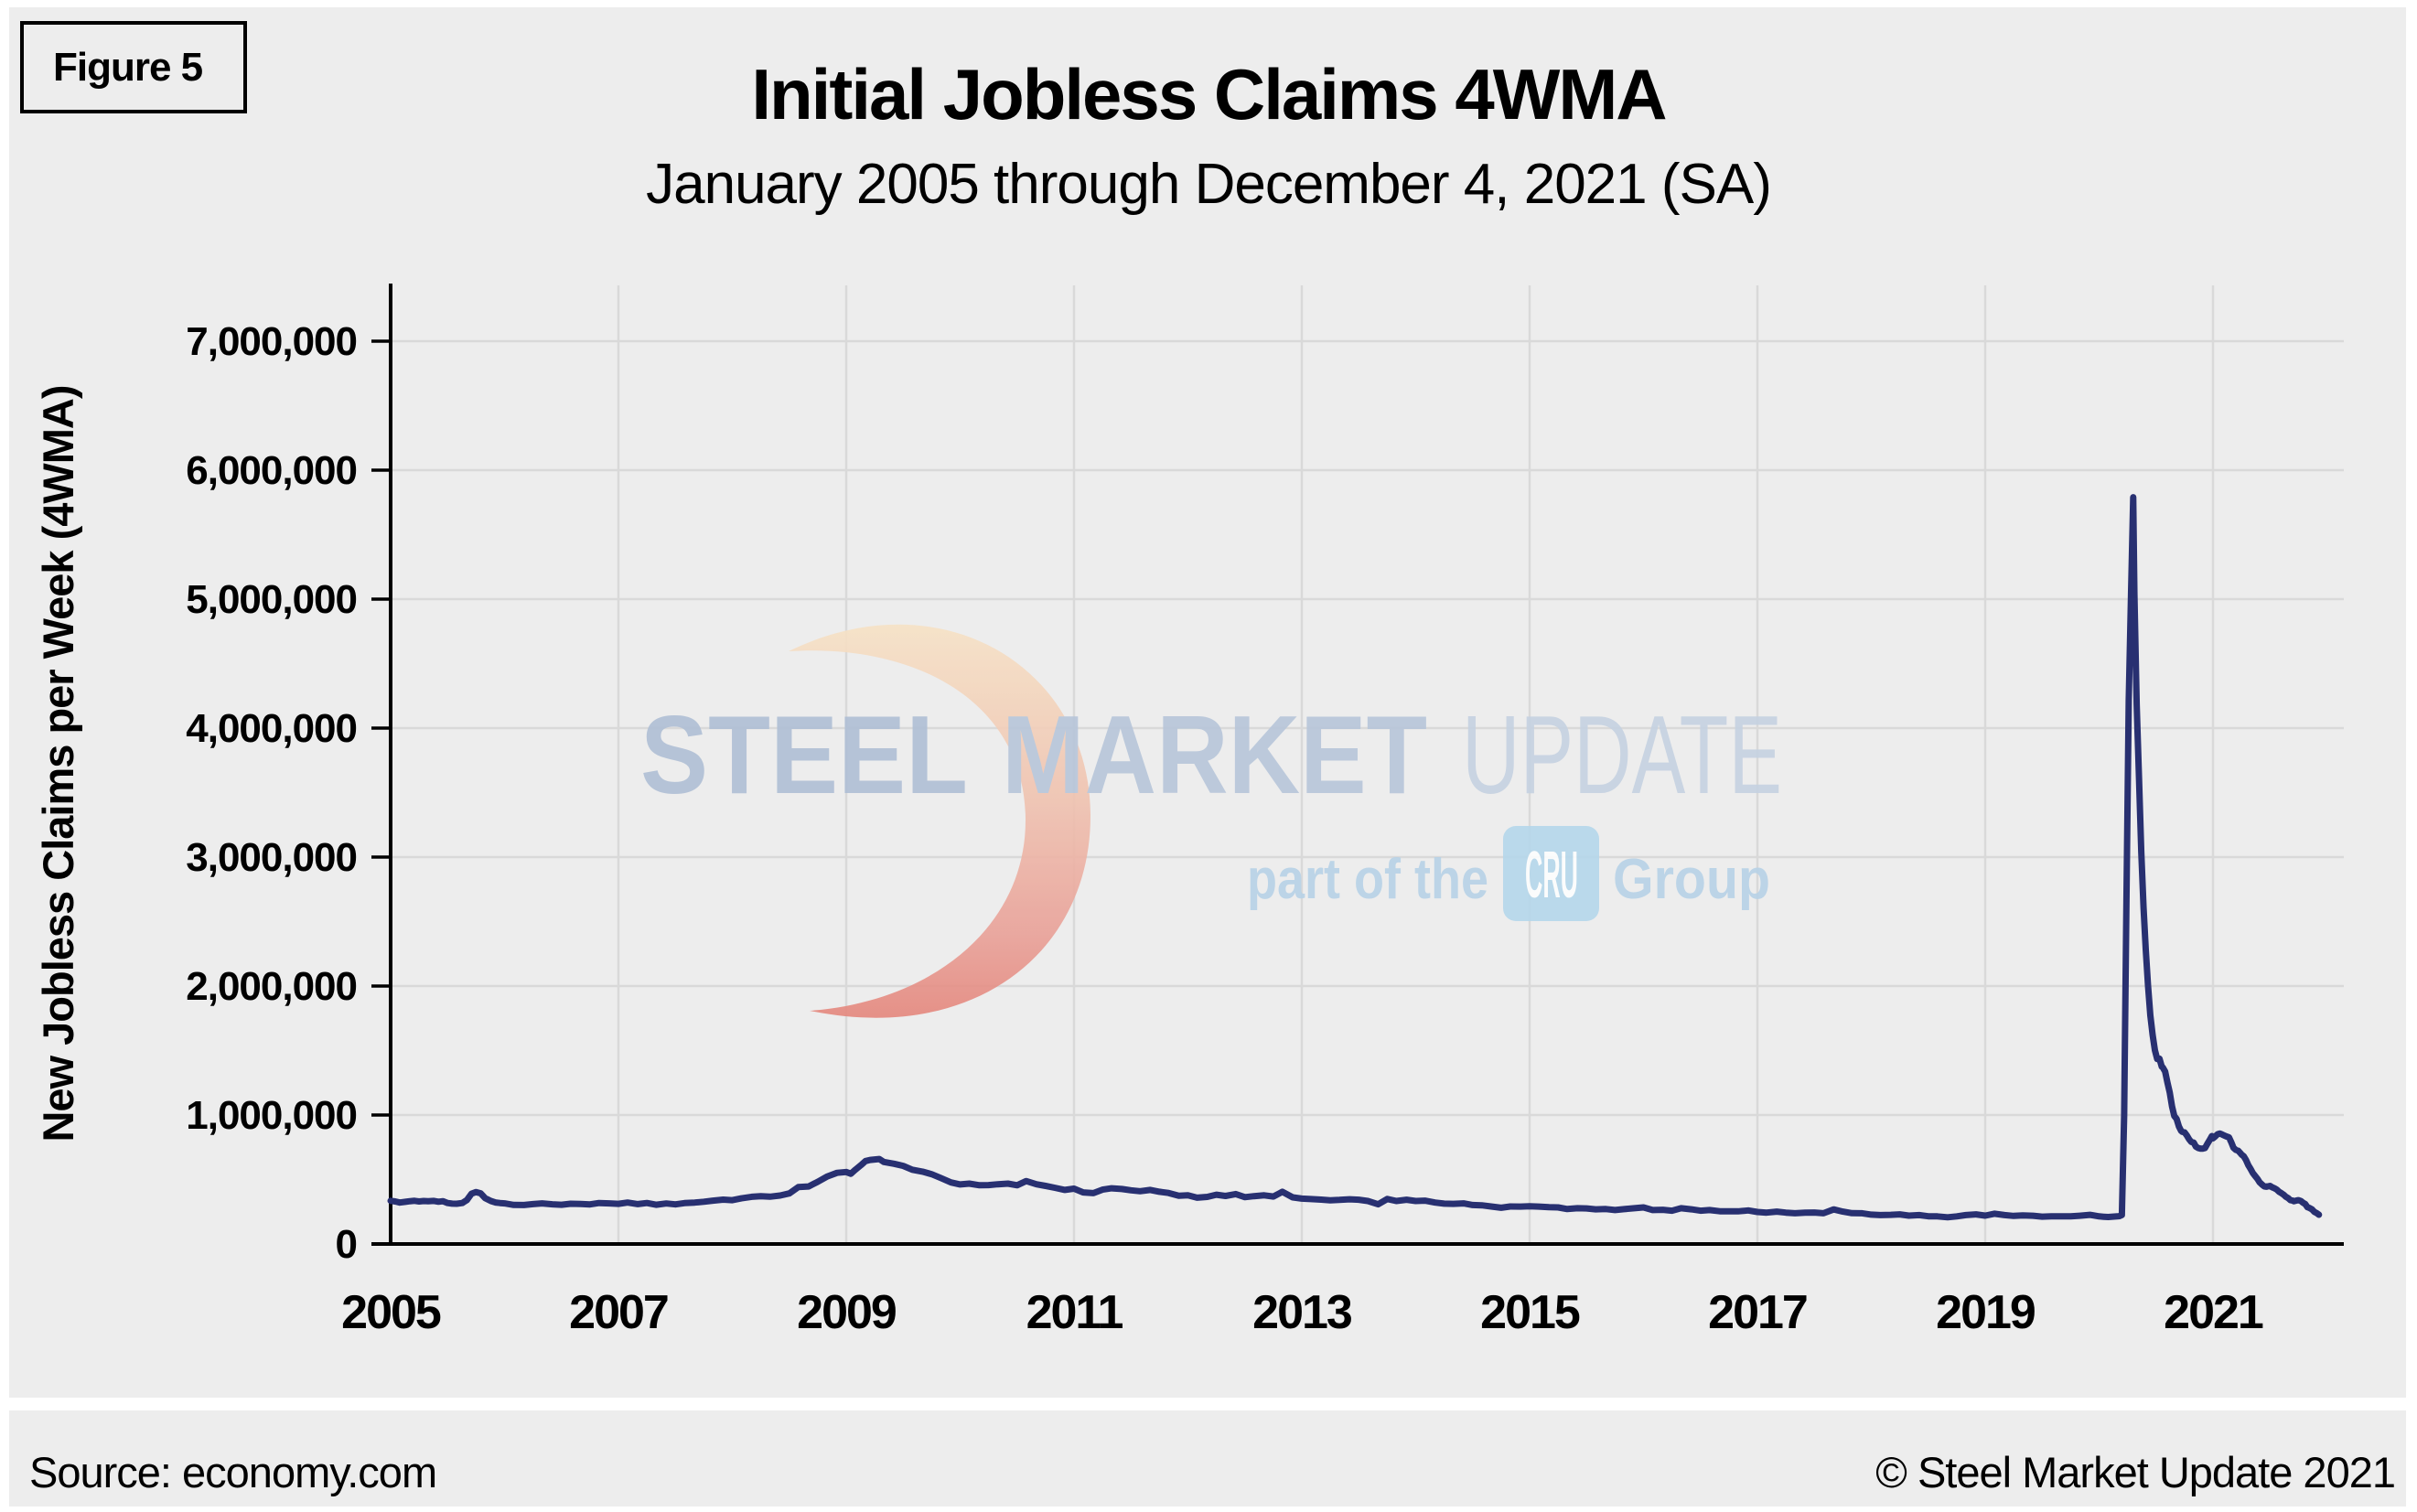 This screenshot has width=2417, height=1512. What do you see at coordinates (1302, 1312) in the screenshot?
I see `x-tick-label: 2013` at bounding box center [1302, 1312].